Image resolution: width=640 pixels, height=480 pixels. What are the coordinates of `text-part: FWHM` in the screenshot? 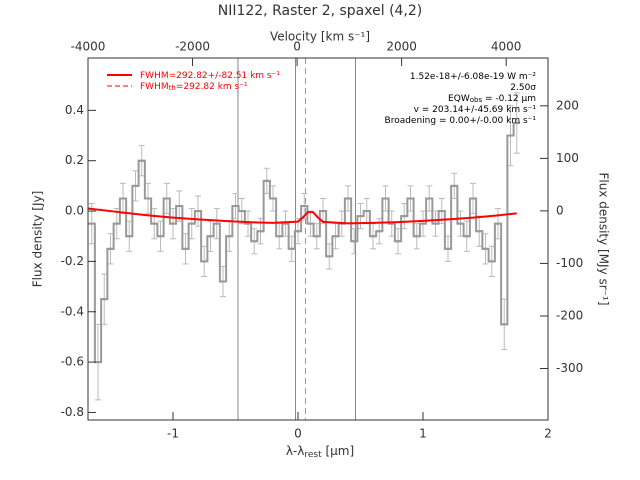 It's located at (154, 87).